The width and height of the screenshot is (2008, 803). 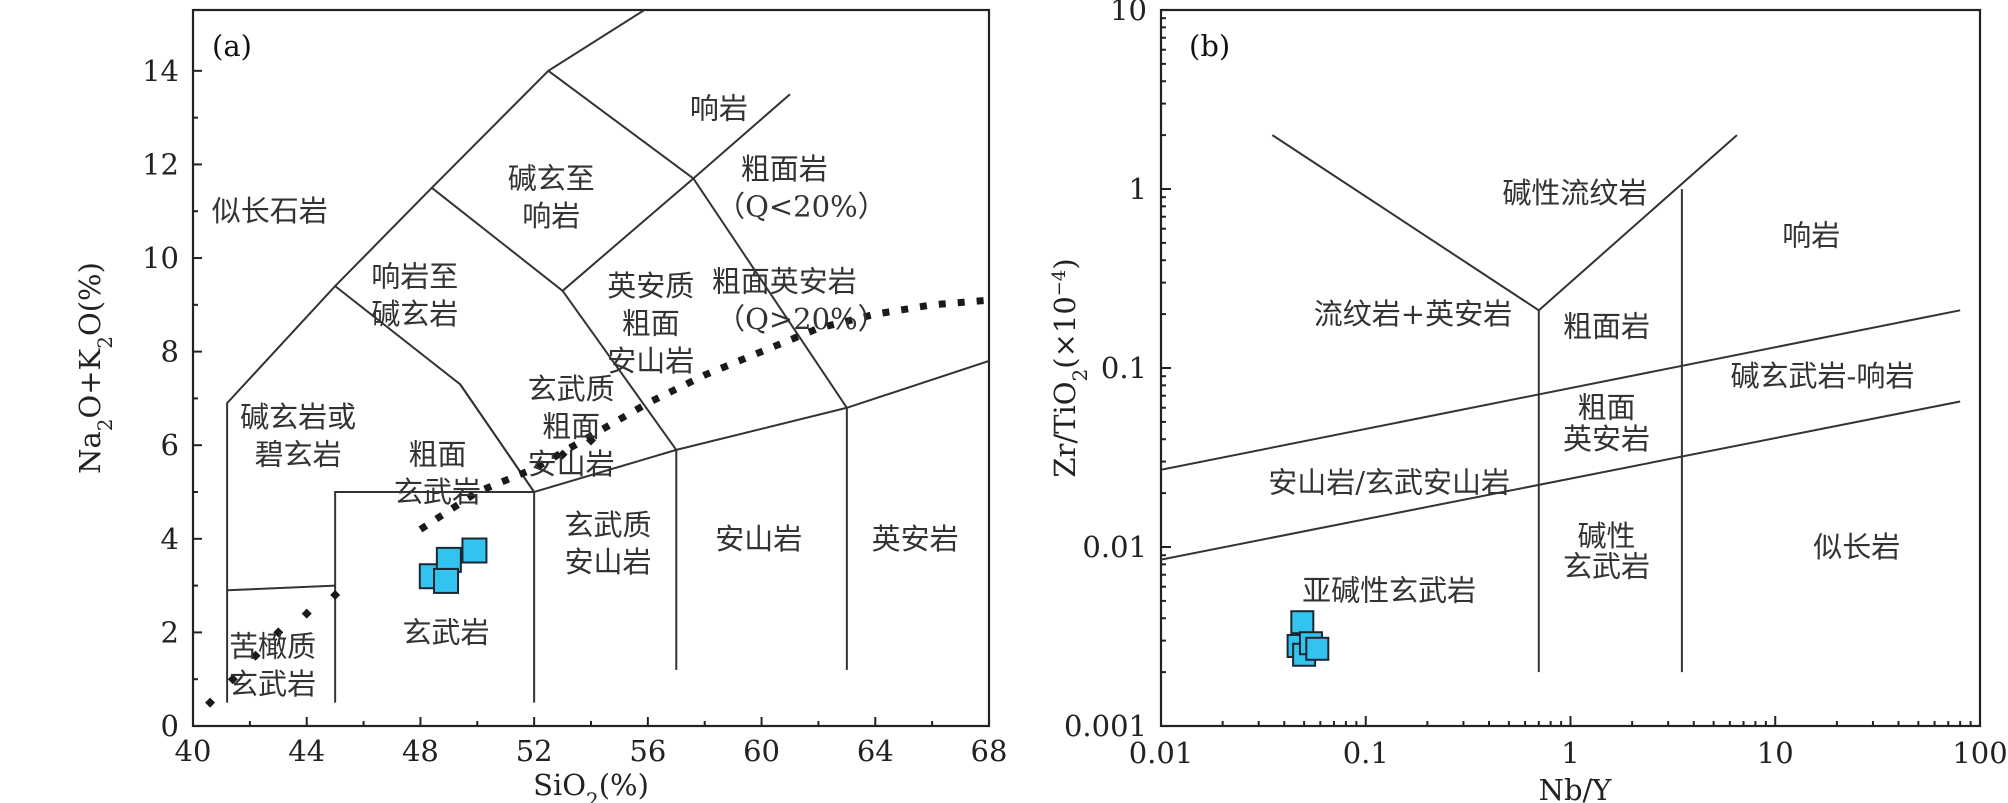 What do you see at coordinates (1366, 753) in the screenshot?
I see `panel-b-x-tick-label: 0.1` at bounding box center [1366, 753].